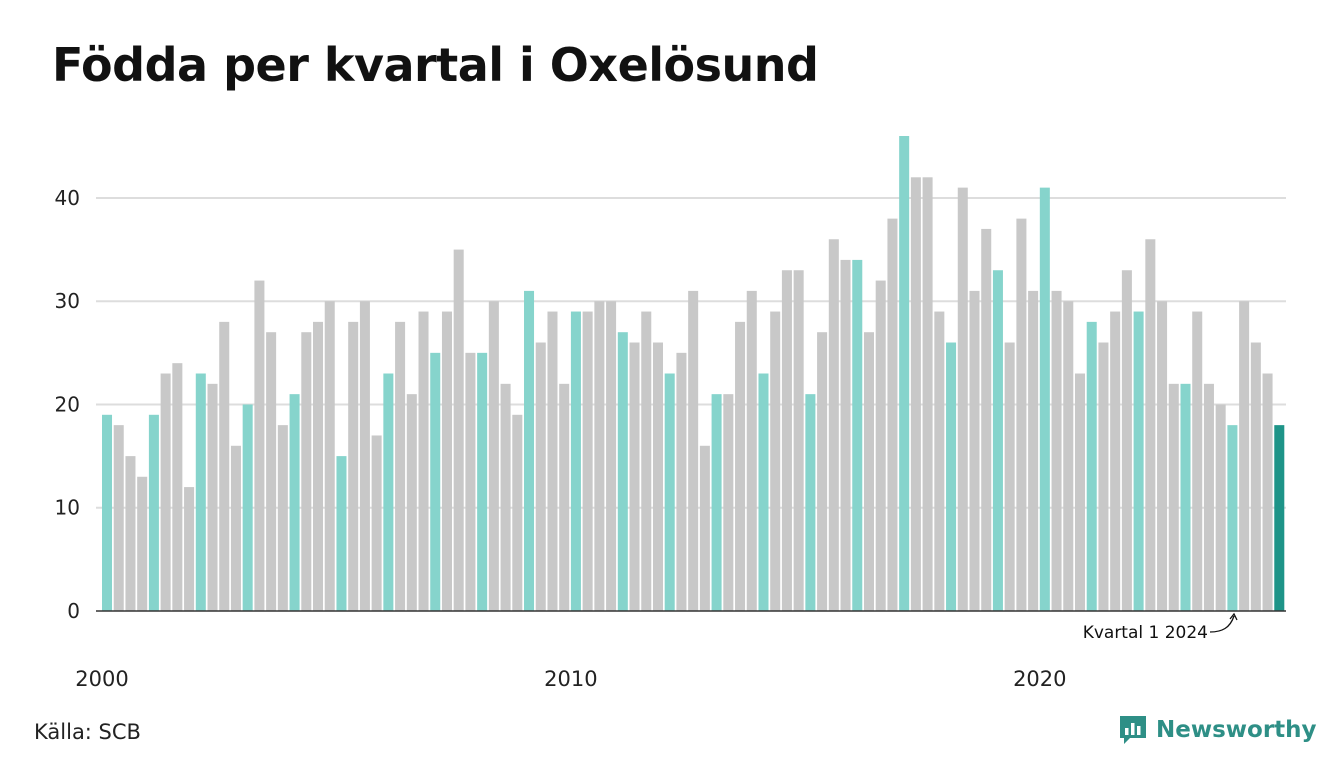  Describe the element at coordinates (1133, 730) in the screenshot. I see `bar-chart-logo-icon` at that location.